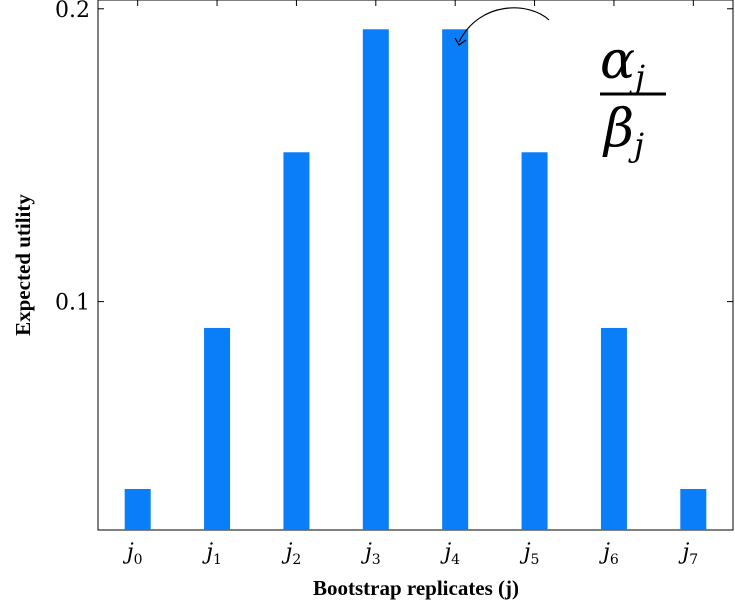 This screenshot has width=735, height=609. Describe the element at coordinates (622, 63) in the screenshot. I see `annotation-numerator: αj` at that location.